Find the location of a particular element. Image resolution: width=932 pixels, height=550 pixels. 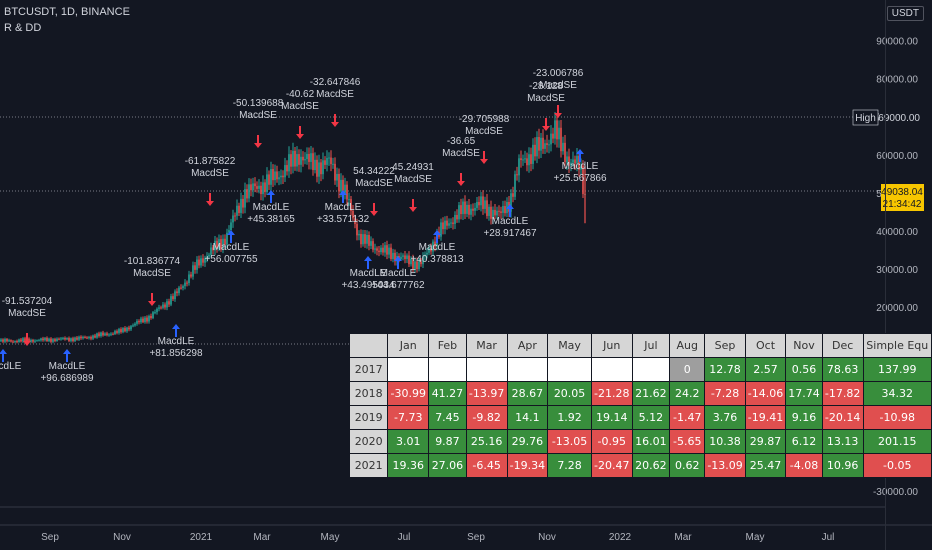

symbol-title: BTCUSDT, 1D, BINANCE is located at coordinates (67, 12).